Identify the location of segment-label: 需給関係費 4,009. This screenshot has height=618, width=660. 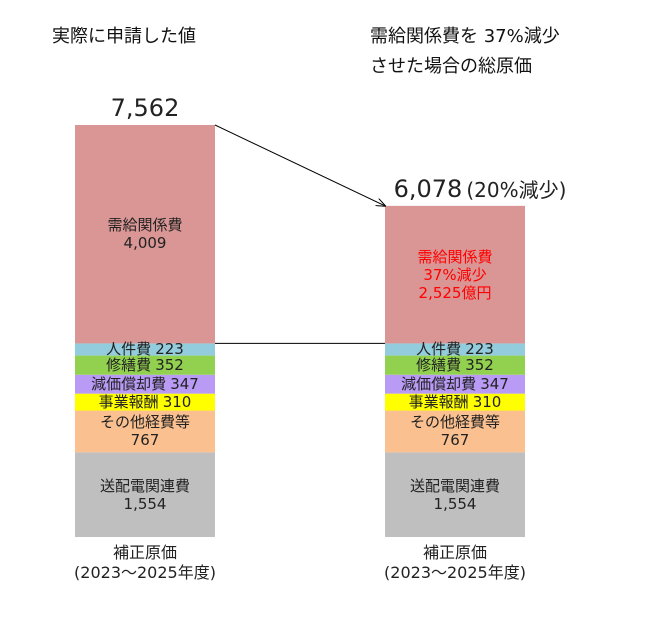
(144, 234).